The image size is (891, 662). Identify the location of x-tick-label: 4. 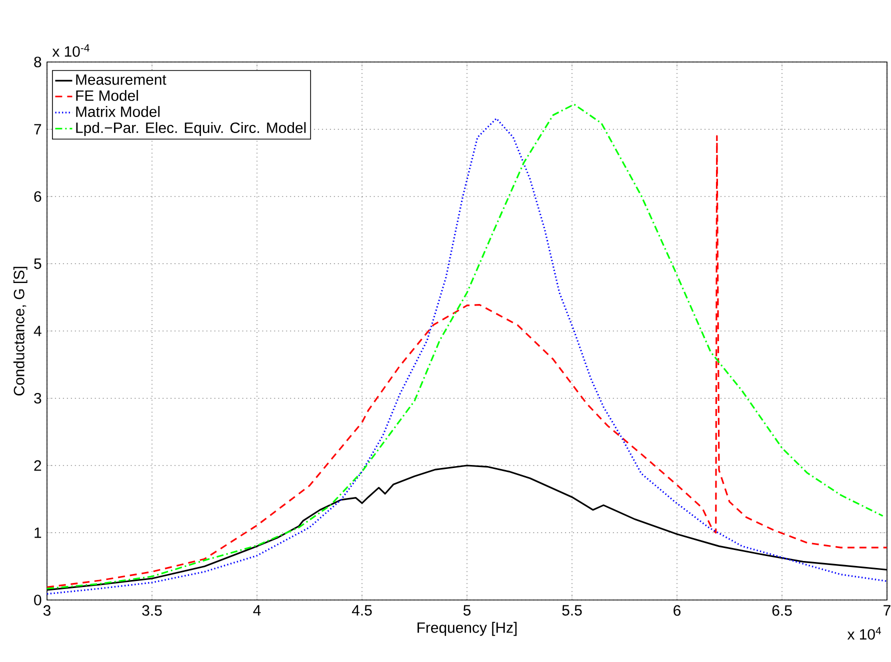
(257, 610).